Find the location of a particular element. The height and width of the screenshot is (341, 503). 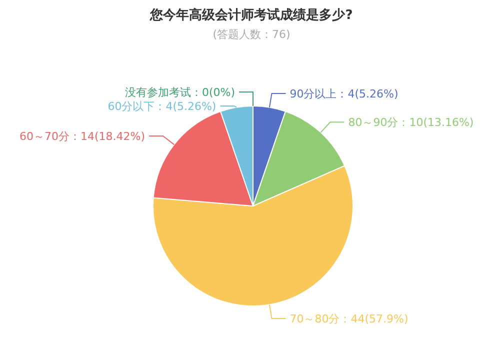

slice-label: 60分以下：4(5.26%) is located at coordinates (162, 106).